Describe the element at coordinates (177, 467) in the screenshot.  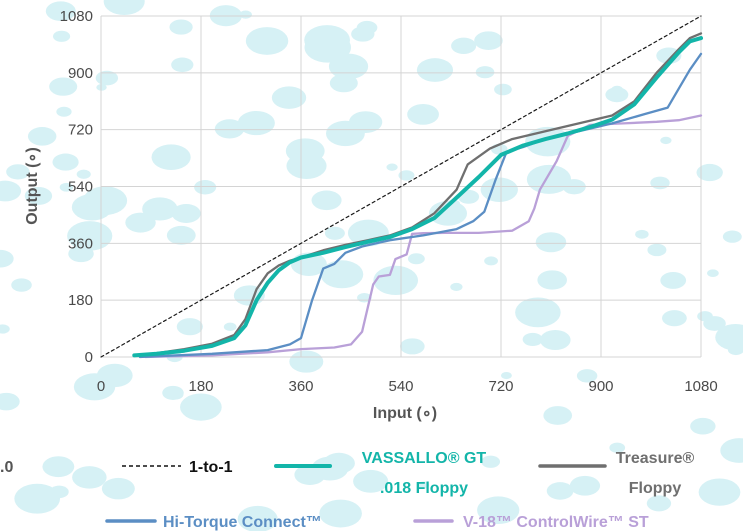
I see `legend-item-1-to-1: 1-to-1` at that location.